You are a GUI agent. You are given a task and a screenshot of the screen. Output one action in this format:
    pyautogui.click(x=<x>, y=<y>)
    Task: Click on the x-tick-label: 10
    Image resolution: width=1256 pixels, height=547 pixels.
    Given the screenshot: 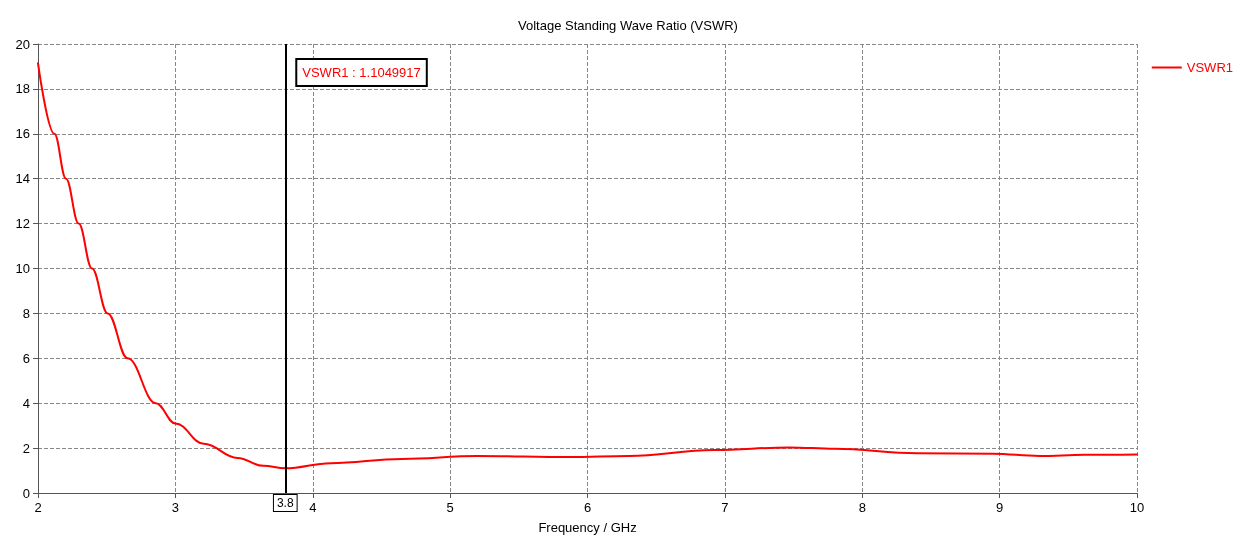 What is the action you would take?
    pyautogui.click(x=1137, y=507)
    